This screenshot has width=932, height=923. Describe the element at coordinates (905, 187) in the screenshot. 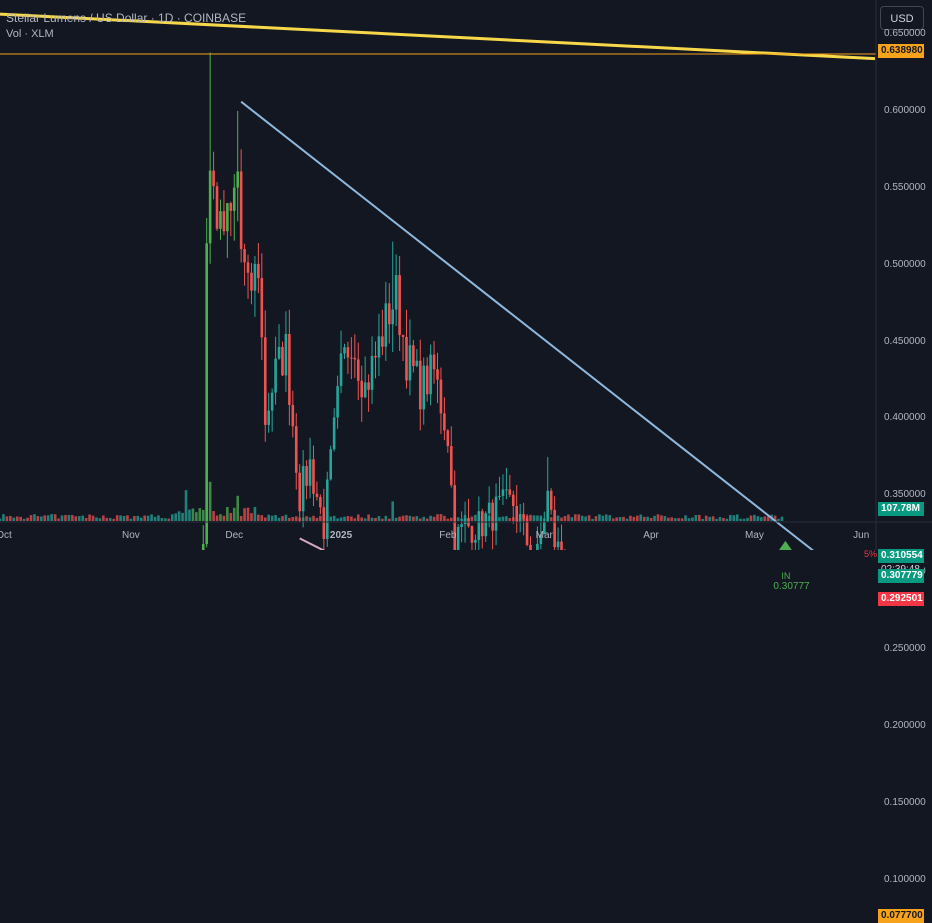

I see `price-tick: 0.550000` at that location.